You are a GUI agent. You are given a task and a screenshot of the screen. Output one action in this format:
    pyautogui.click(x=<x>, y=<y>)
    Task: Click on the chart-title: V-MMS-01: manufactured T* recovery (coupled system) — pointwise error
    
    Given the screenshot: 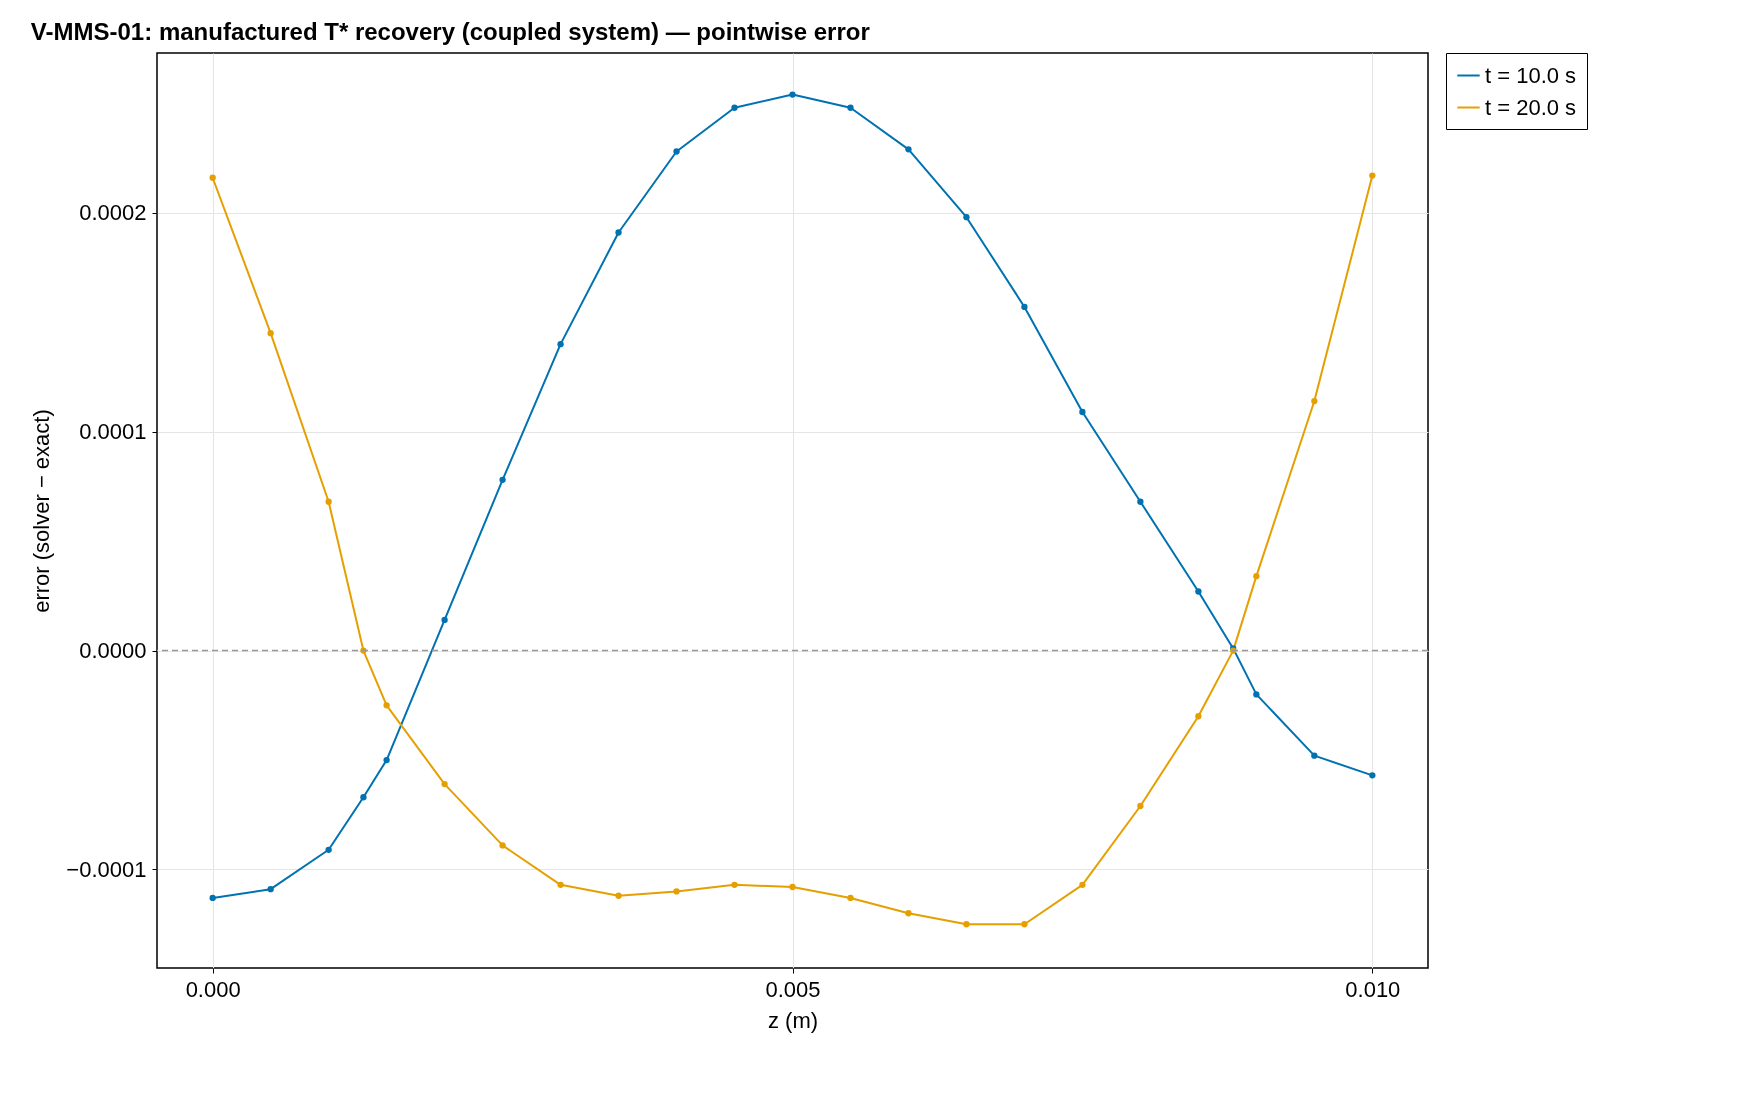 What is the action you would take?
    pyautogui.click(x=450, y=31)
    